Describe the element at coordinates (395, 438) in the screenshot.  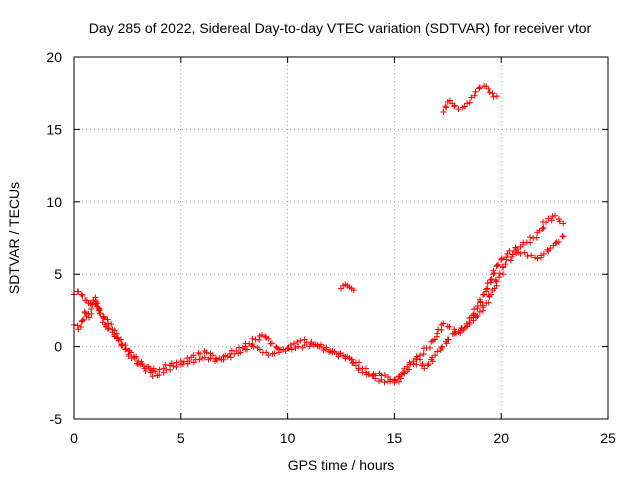
I see `x-tick-label: 15` at that location.